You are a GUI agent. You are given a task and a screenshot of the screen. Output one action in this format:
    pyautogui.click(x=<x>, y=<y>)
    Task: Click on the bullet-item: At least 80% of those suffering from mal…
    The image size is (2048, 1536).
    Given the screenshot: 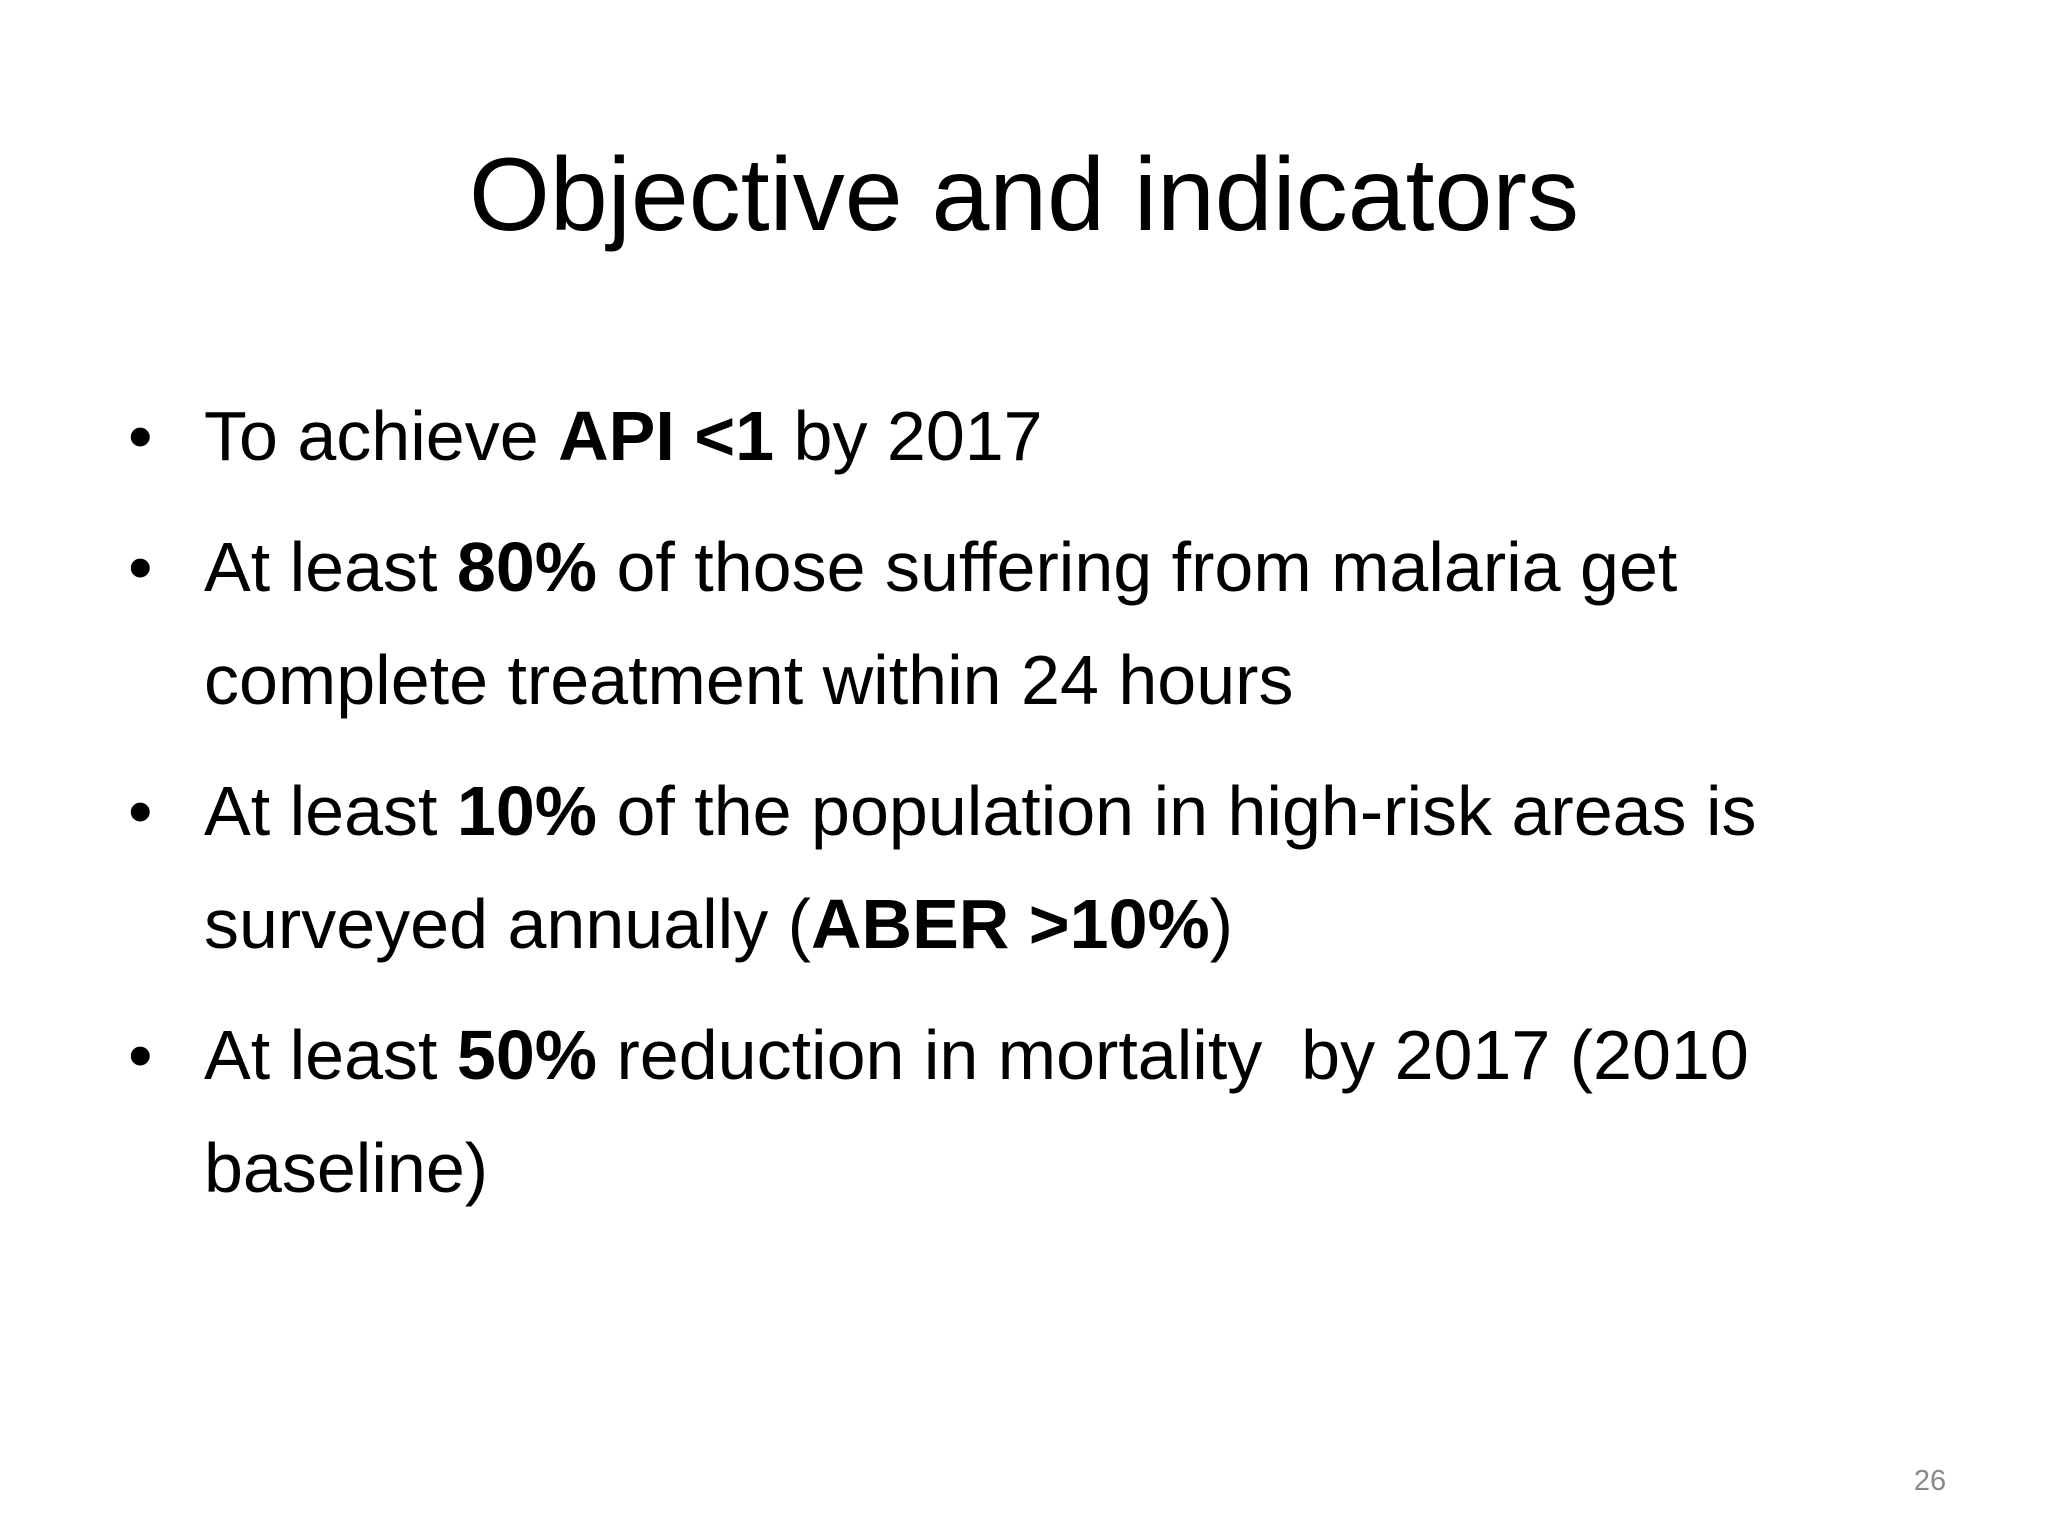 What is the action you would take?
    pyautogui.click(x=990, y=624)
    